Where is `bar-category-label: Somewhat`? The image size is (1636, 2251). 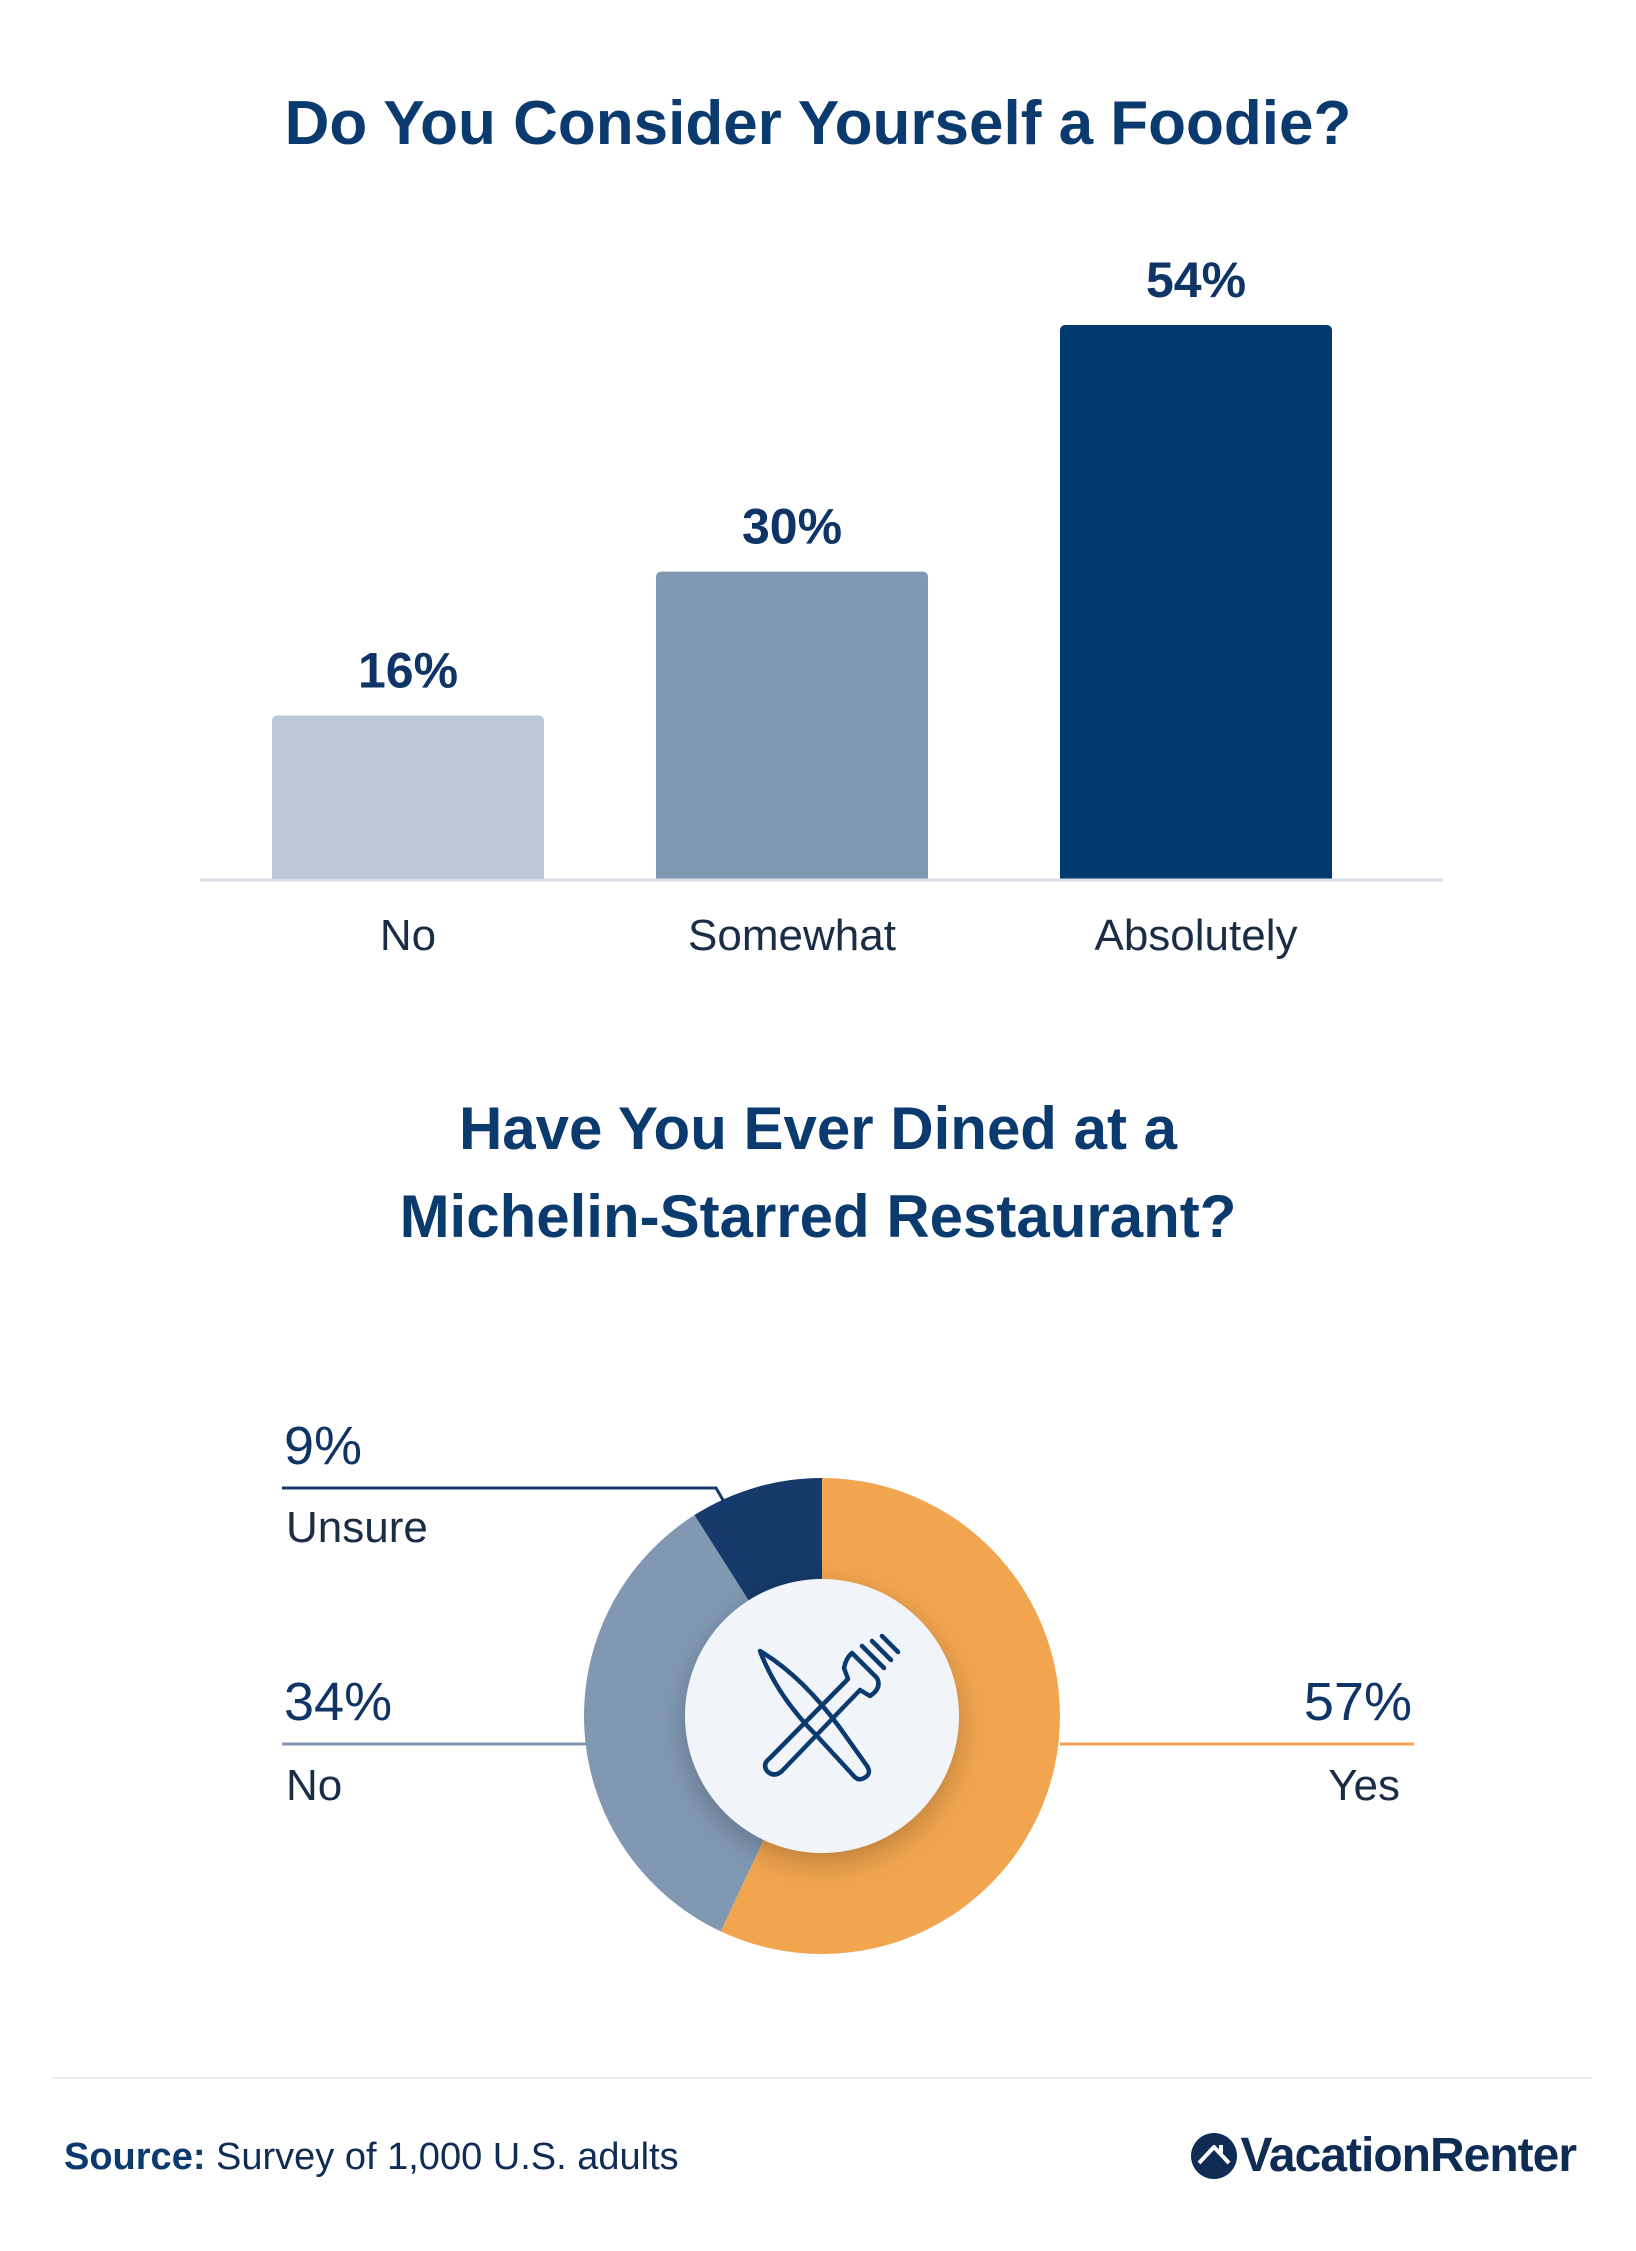
bar-category-label: Somewhat is located at coordinates (792, 935).